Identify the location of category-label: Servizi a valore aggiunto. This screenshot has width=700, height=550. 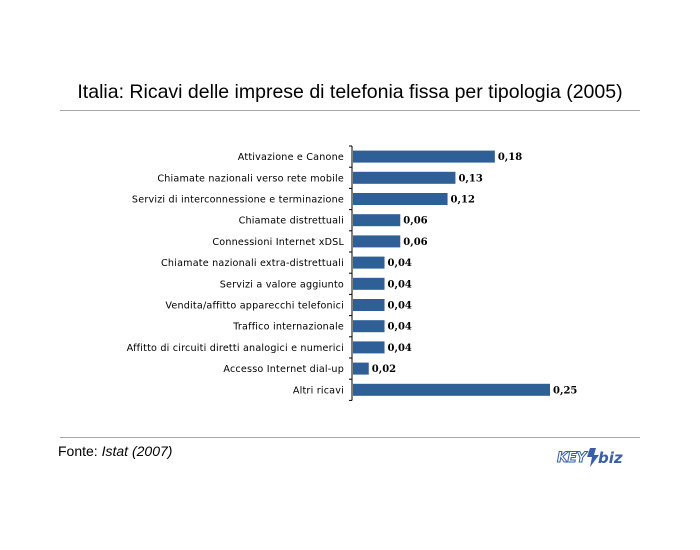
(282, 284).